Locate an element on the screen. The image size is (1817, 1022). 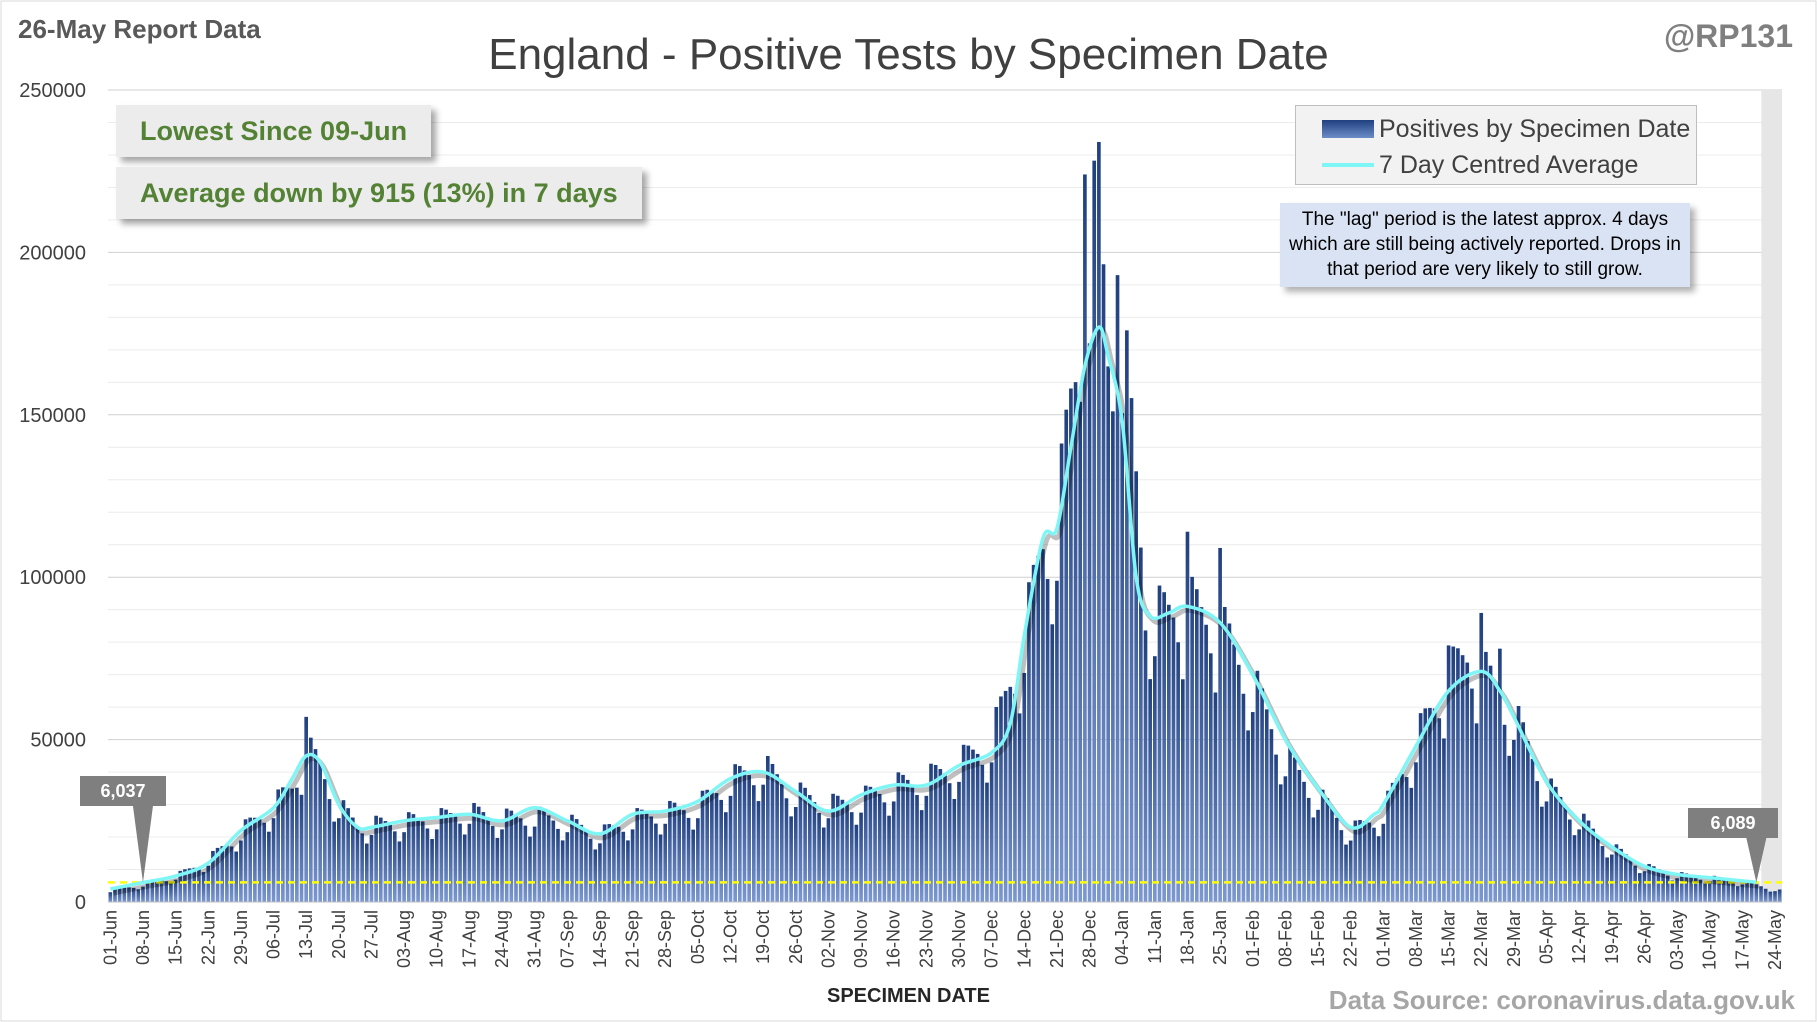
lag-period-shading is located at coordinates (1771, 496).